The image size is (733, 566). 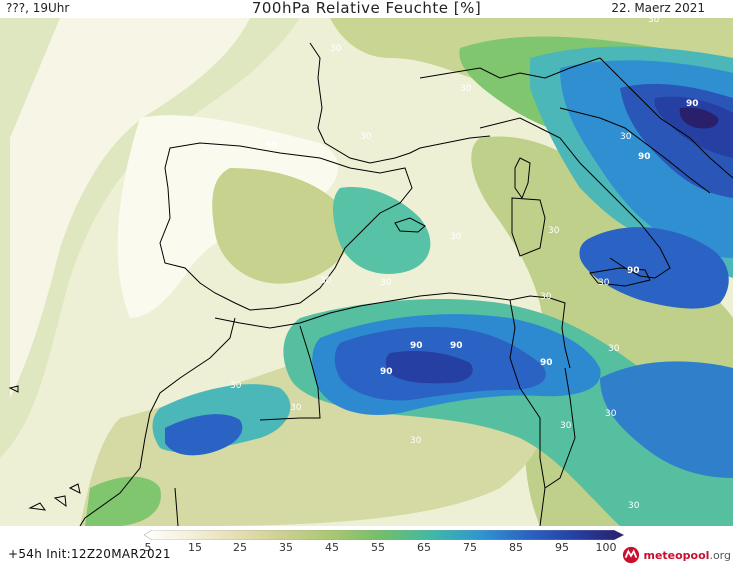 What do you see at coordinates (562, 547) in the screenshot?
I see `legend-tick: 95` at bounding box center [562, 547].